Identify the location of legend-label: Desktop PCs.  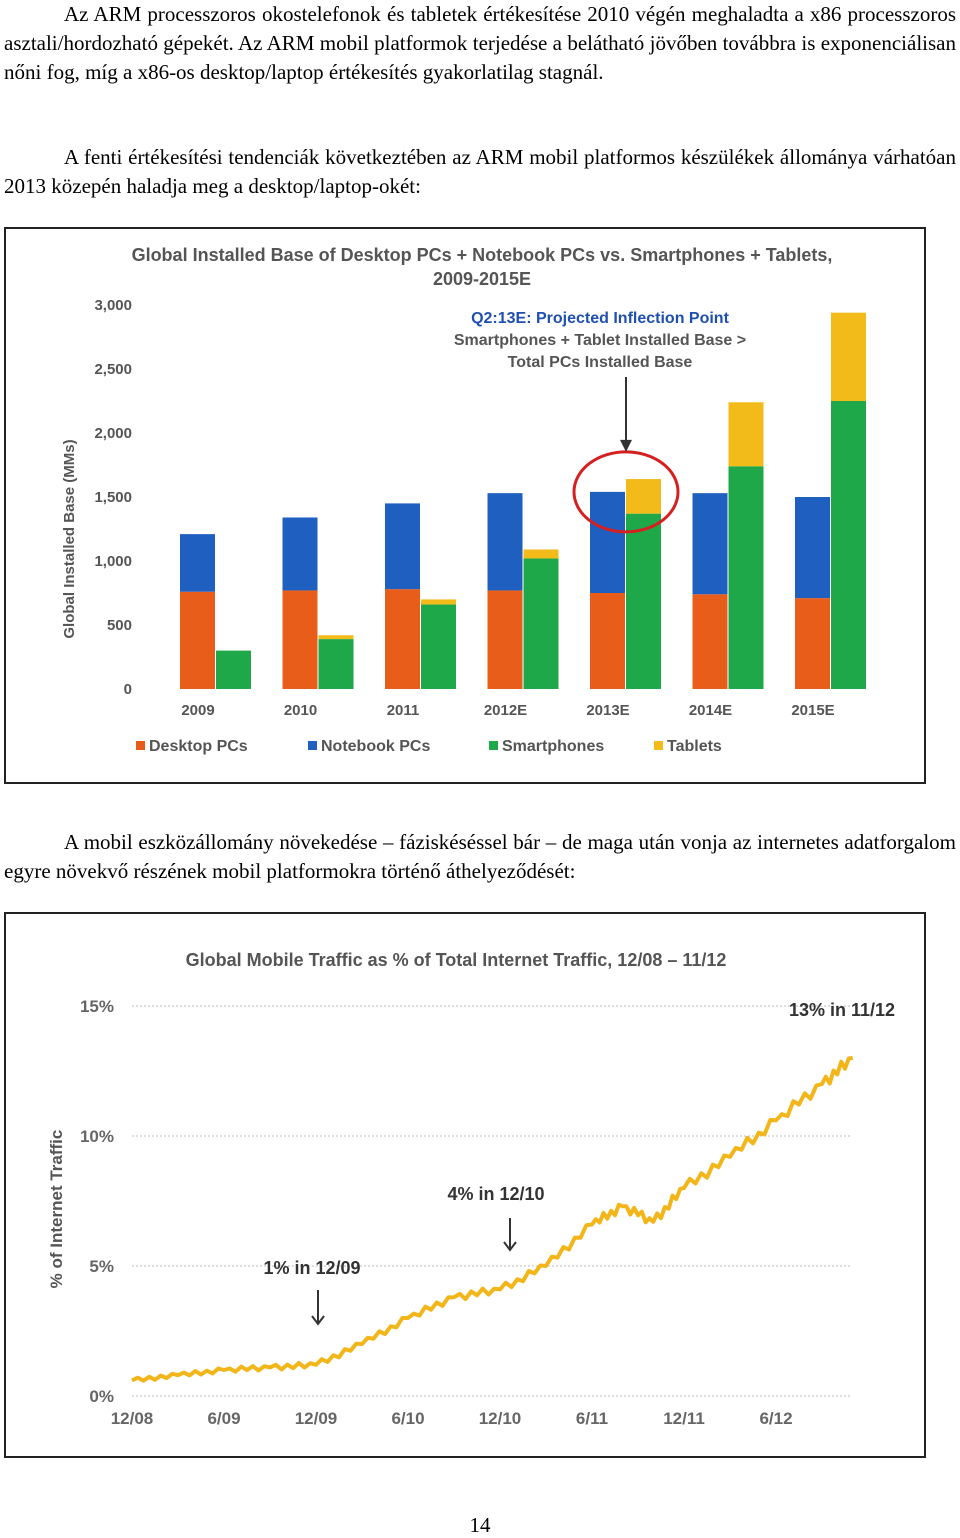
(198, 746).